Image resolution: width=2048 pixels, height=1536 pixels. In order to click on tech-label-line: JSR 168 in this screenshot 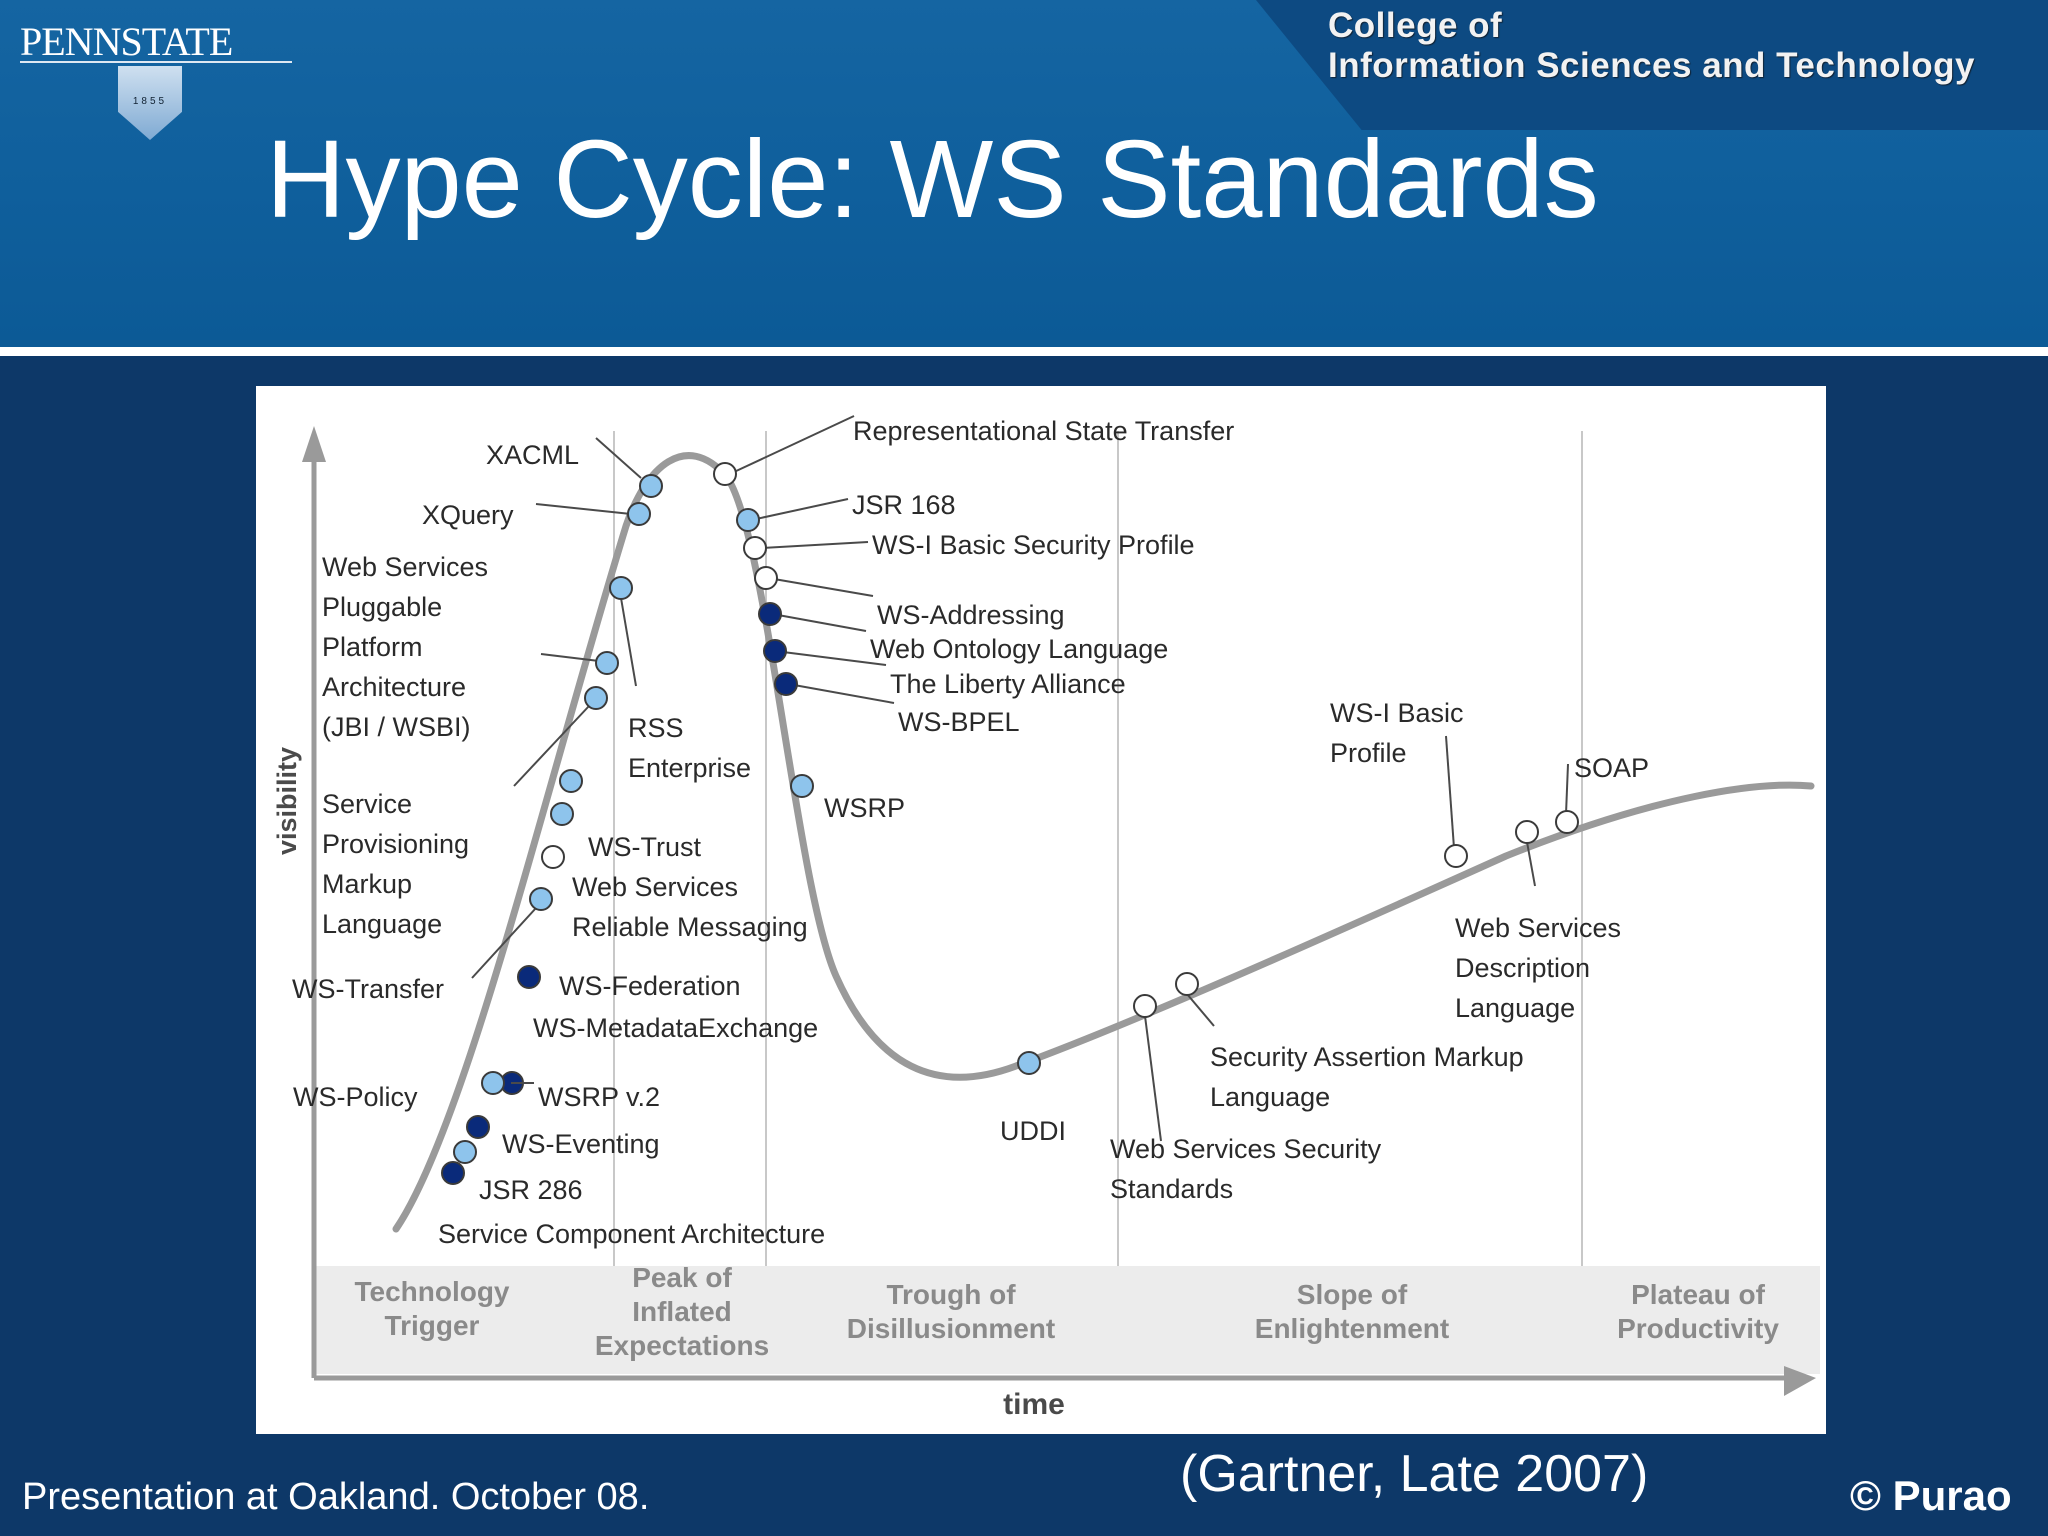, I will do `click(904, 505)`.